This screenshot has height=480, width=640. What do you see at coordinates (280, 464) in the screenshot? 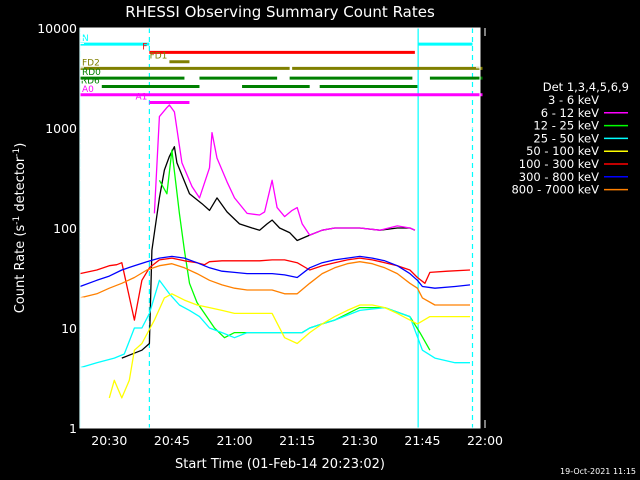
I see `x-axis-label: Start Time (01-Feb-14 20:23:02)` at bounding box center [280, 464].